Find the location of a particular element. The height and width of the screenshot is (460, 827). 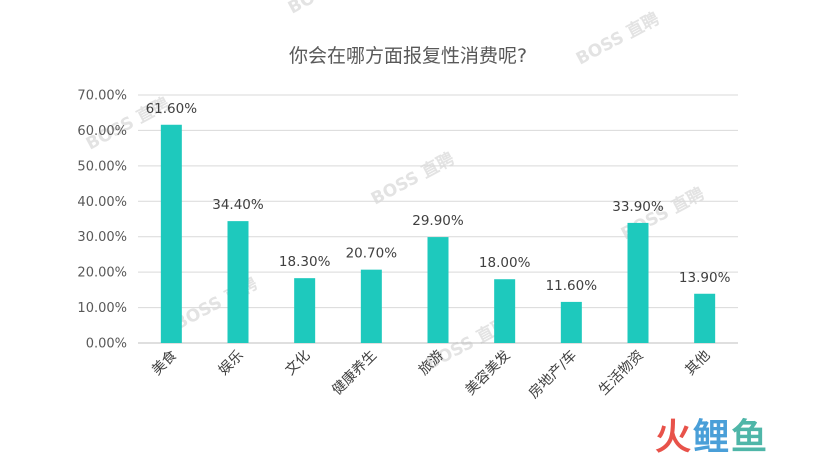

y-tick-label: 0.00% is located at coordinates (106, 344).